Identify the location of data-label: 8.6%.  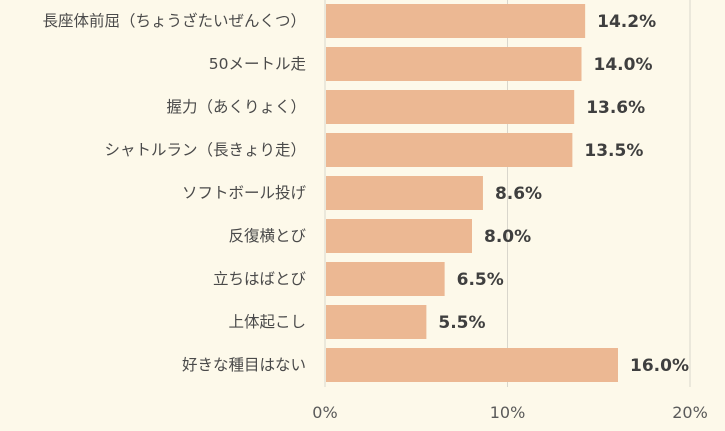
(518, 194).